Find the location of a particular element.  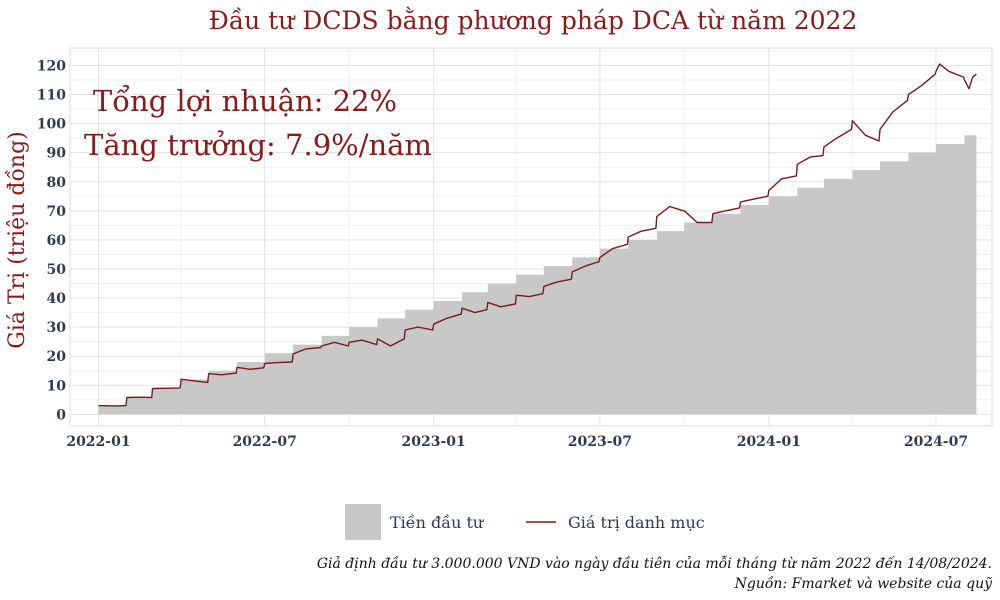

caption-source: Nguồn: Fmarket và website của quỹ is located at coordinates (863, 583).